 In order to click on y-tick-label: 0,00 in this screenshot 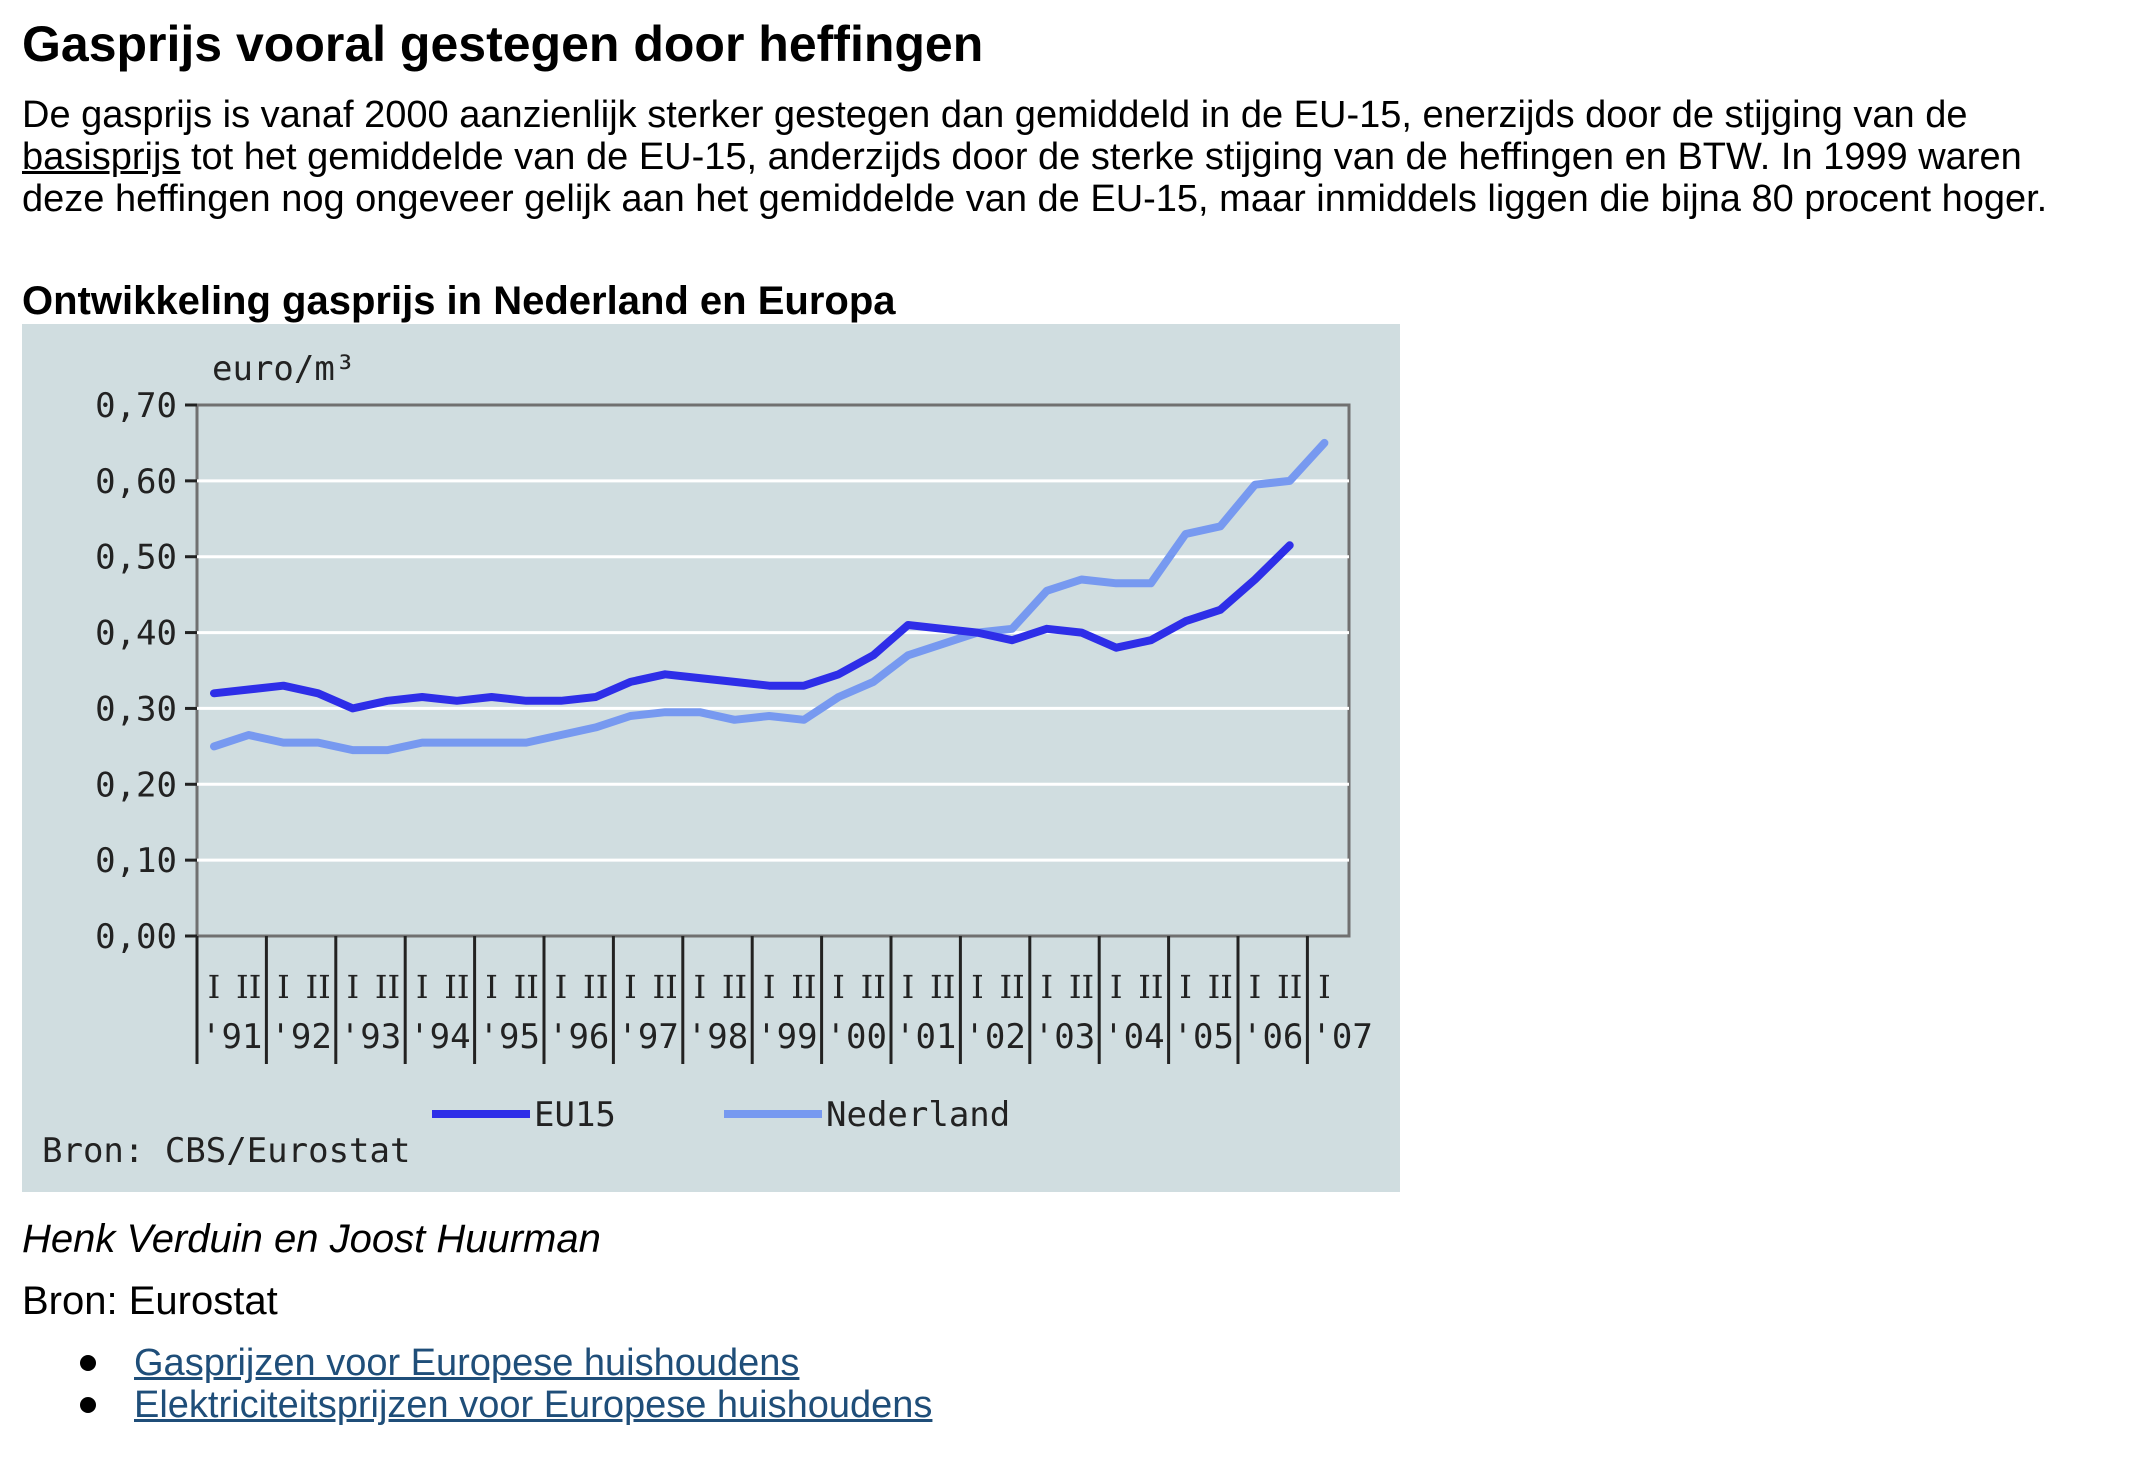, I will do `click(136, 937)`.